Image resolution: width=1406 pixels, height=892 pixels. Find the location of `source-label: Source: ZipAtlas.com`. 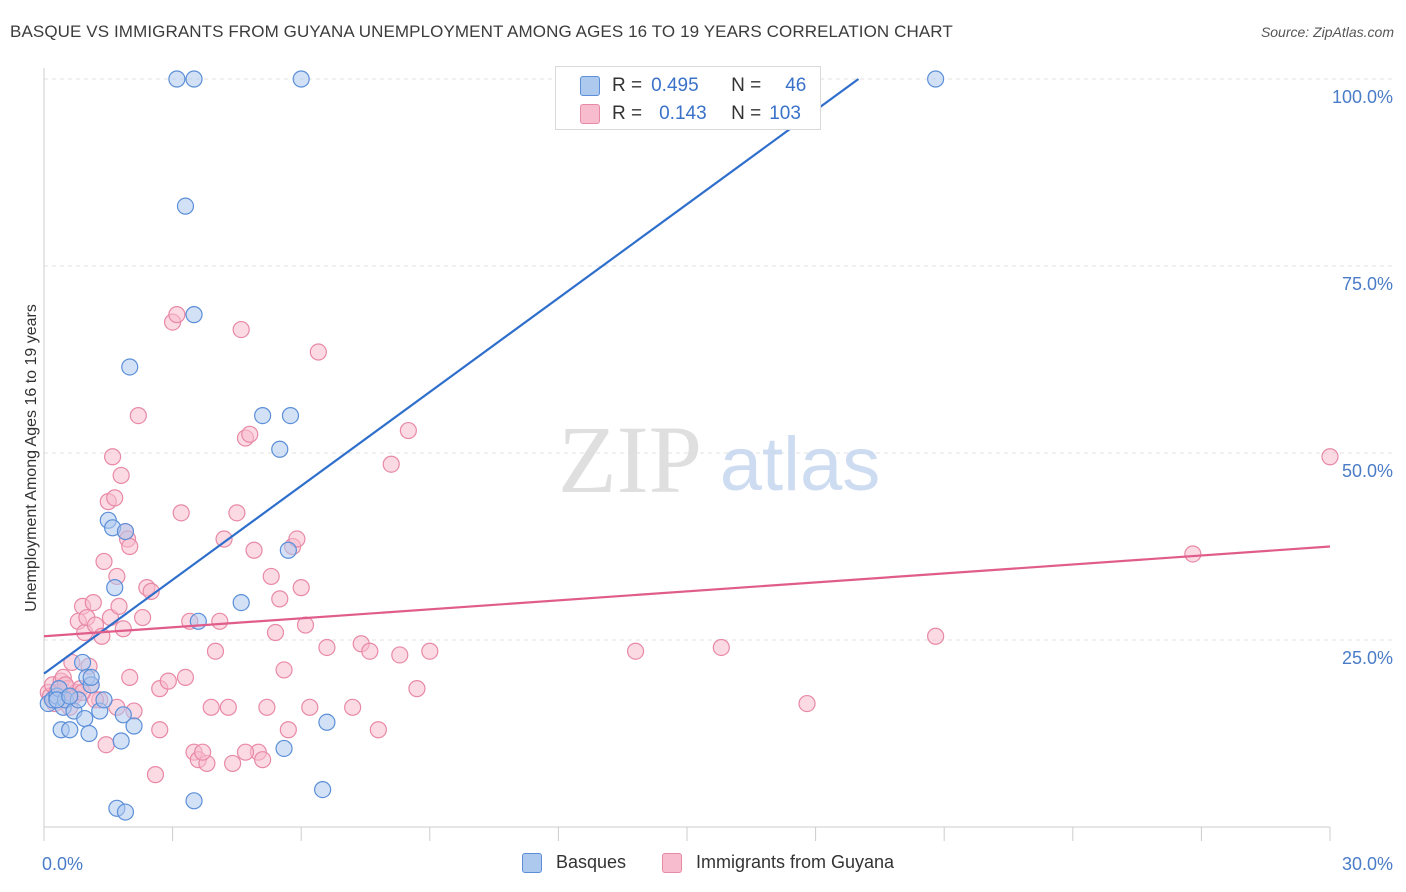

source-label: Source: ZipAtlas.com is located at coordinates (1327, 32).